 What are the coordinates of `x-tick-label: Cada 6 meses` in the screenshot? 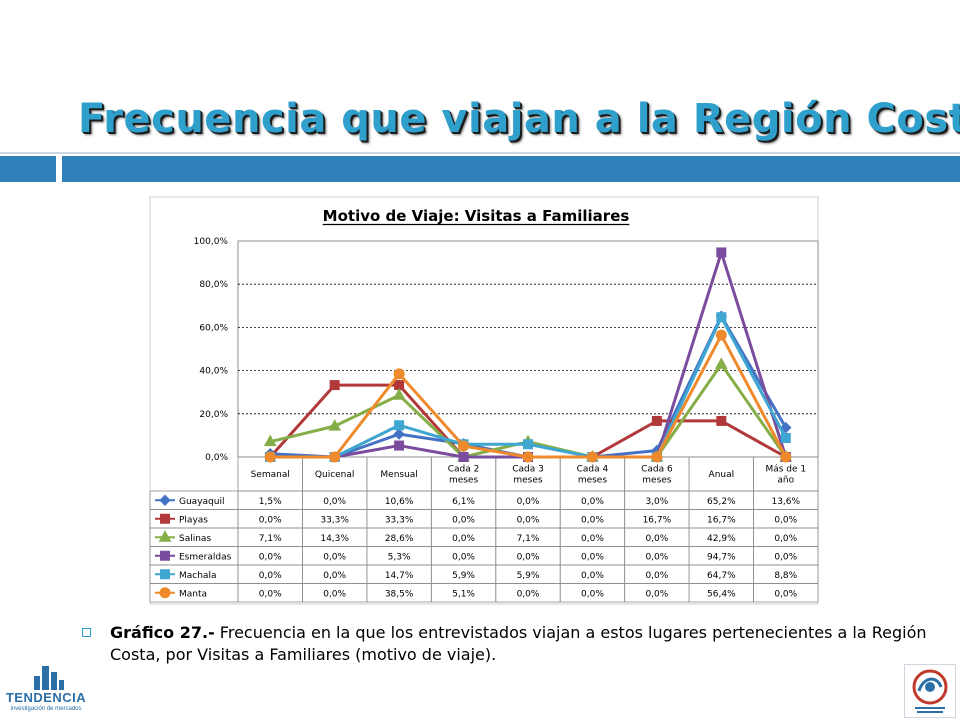 It's located at (657, 475).